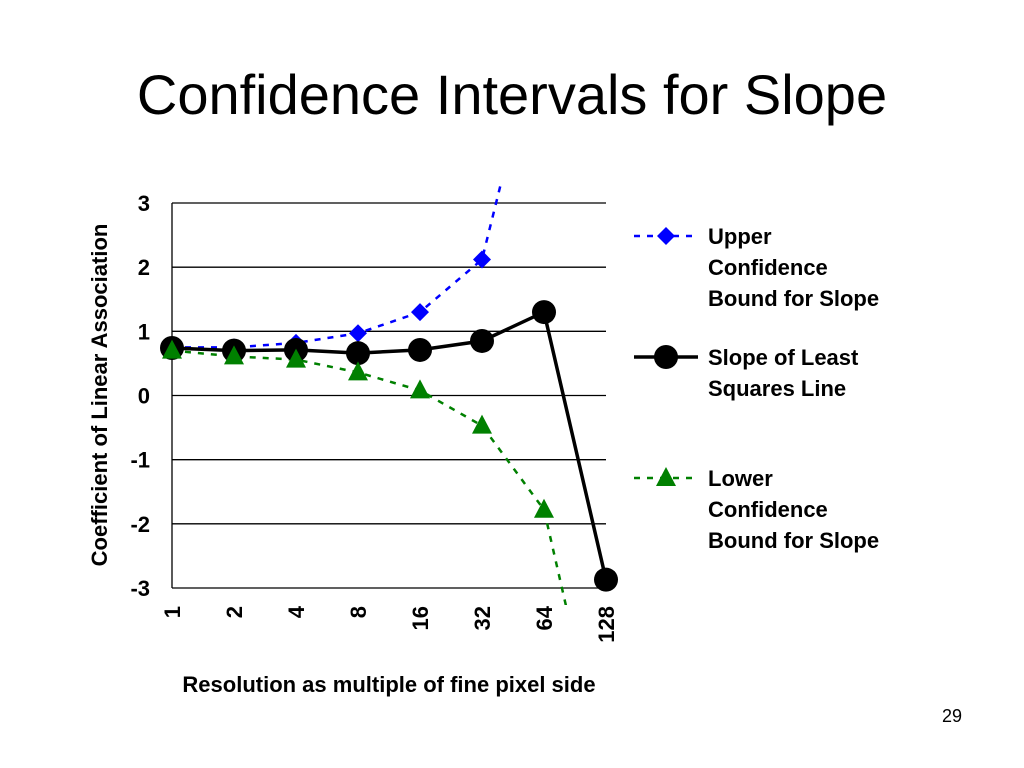  I want to click on x-tick-label: 16, so click(420, 618).